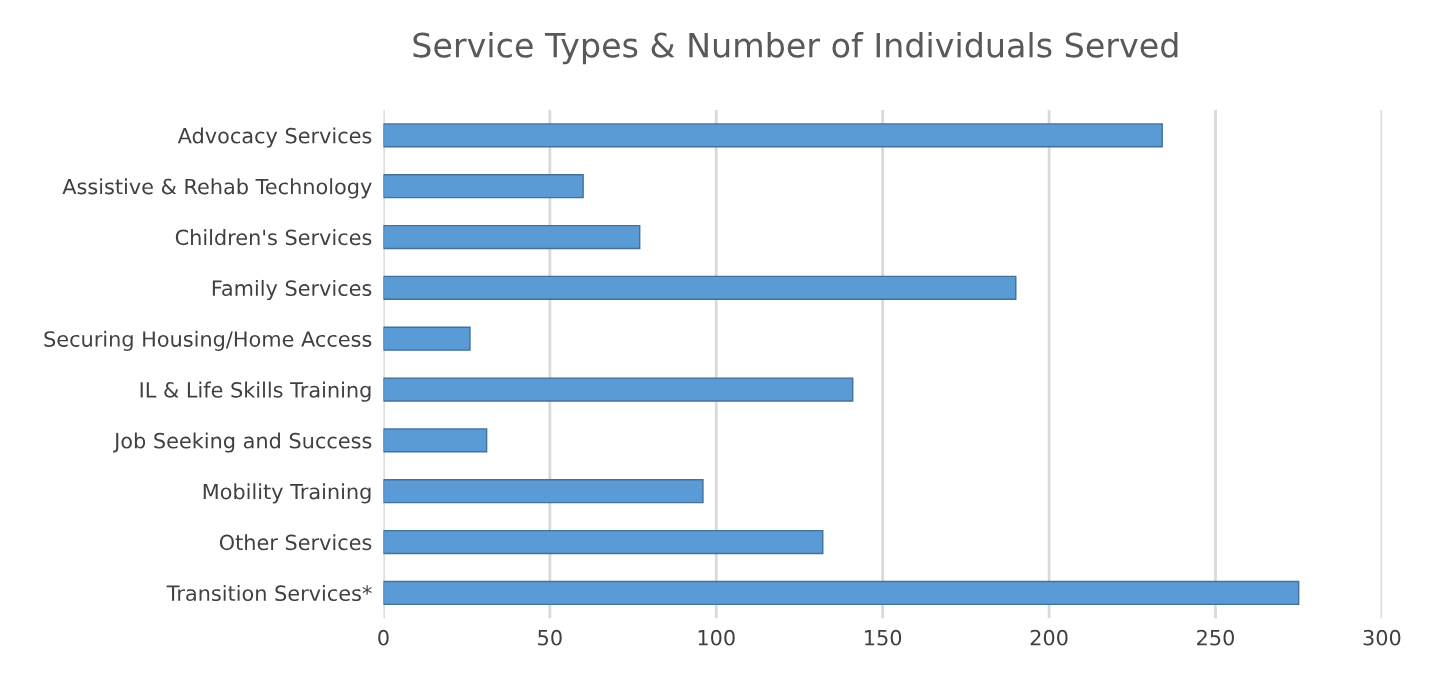  Describe the element at coordinates (550, 637) in the screenshot. I see `x-tick-label: 50` at that location.